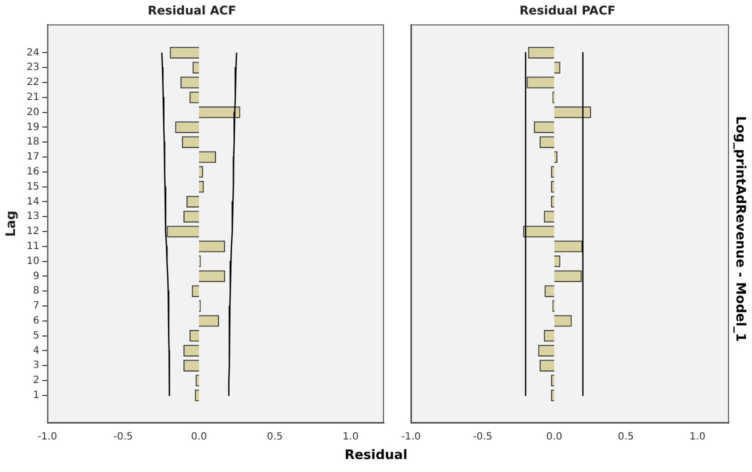  What do you see at coordinates (33, 246) in the screenshot?
I see `y-tick-label: 11` at bounding box center [33, 246].